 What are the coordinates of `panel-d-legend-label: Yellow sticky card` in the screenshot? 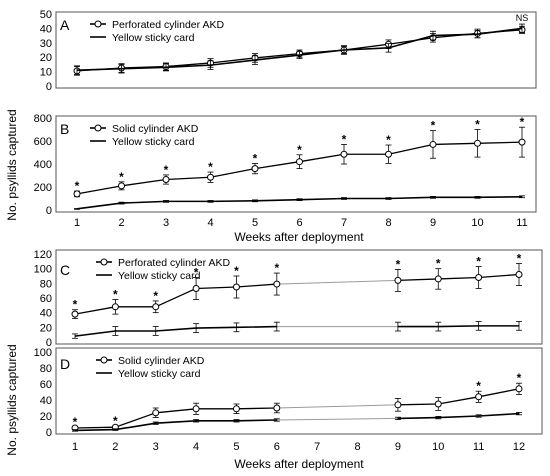 It's located at (159, 374).